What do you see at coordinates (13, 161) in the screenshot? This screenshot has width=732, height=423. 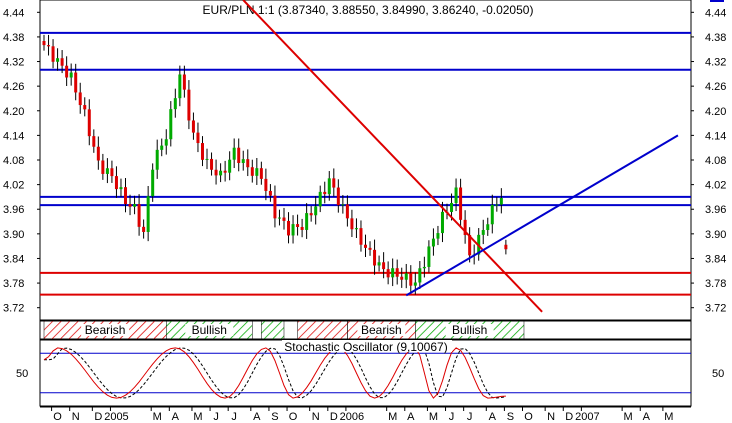 I see `y-tick-label: 4.08` at bounding box center [13, 161].